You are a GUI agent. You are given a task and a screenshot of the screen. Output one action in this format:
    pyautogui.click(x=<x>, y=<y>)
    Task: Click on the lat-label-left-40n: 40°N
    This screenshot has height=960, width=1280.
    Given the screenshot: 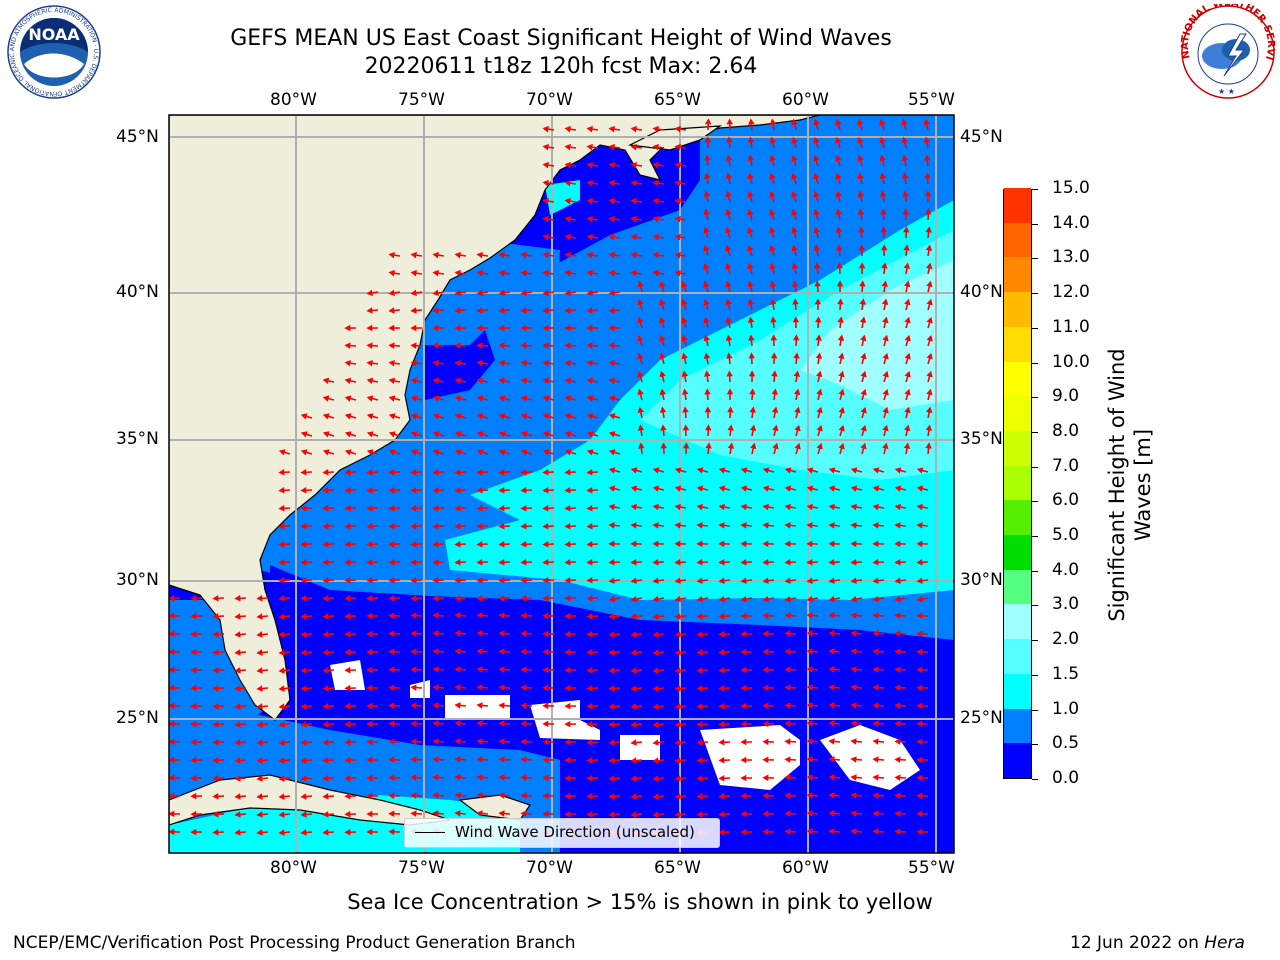 What is the action you would take?
    pyautogui.click(x=137, y=292)
    